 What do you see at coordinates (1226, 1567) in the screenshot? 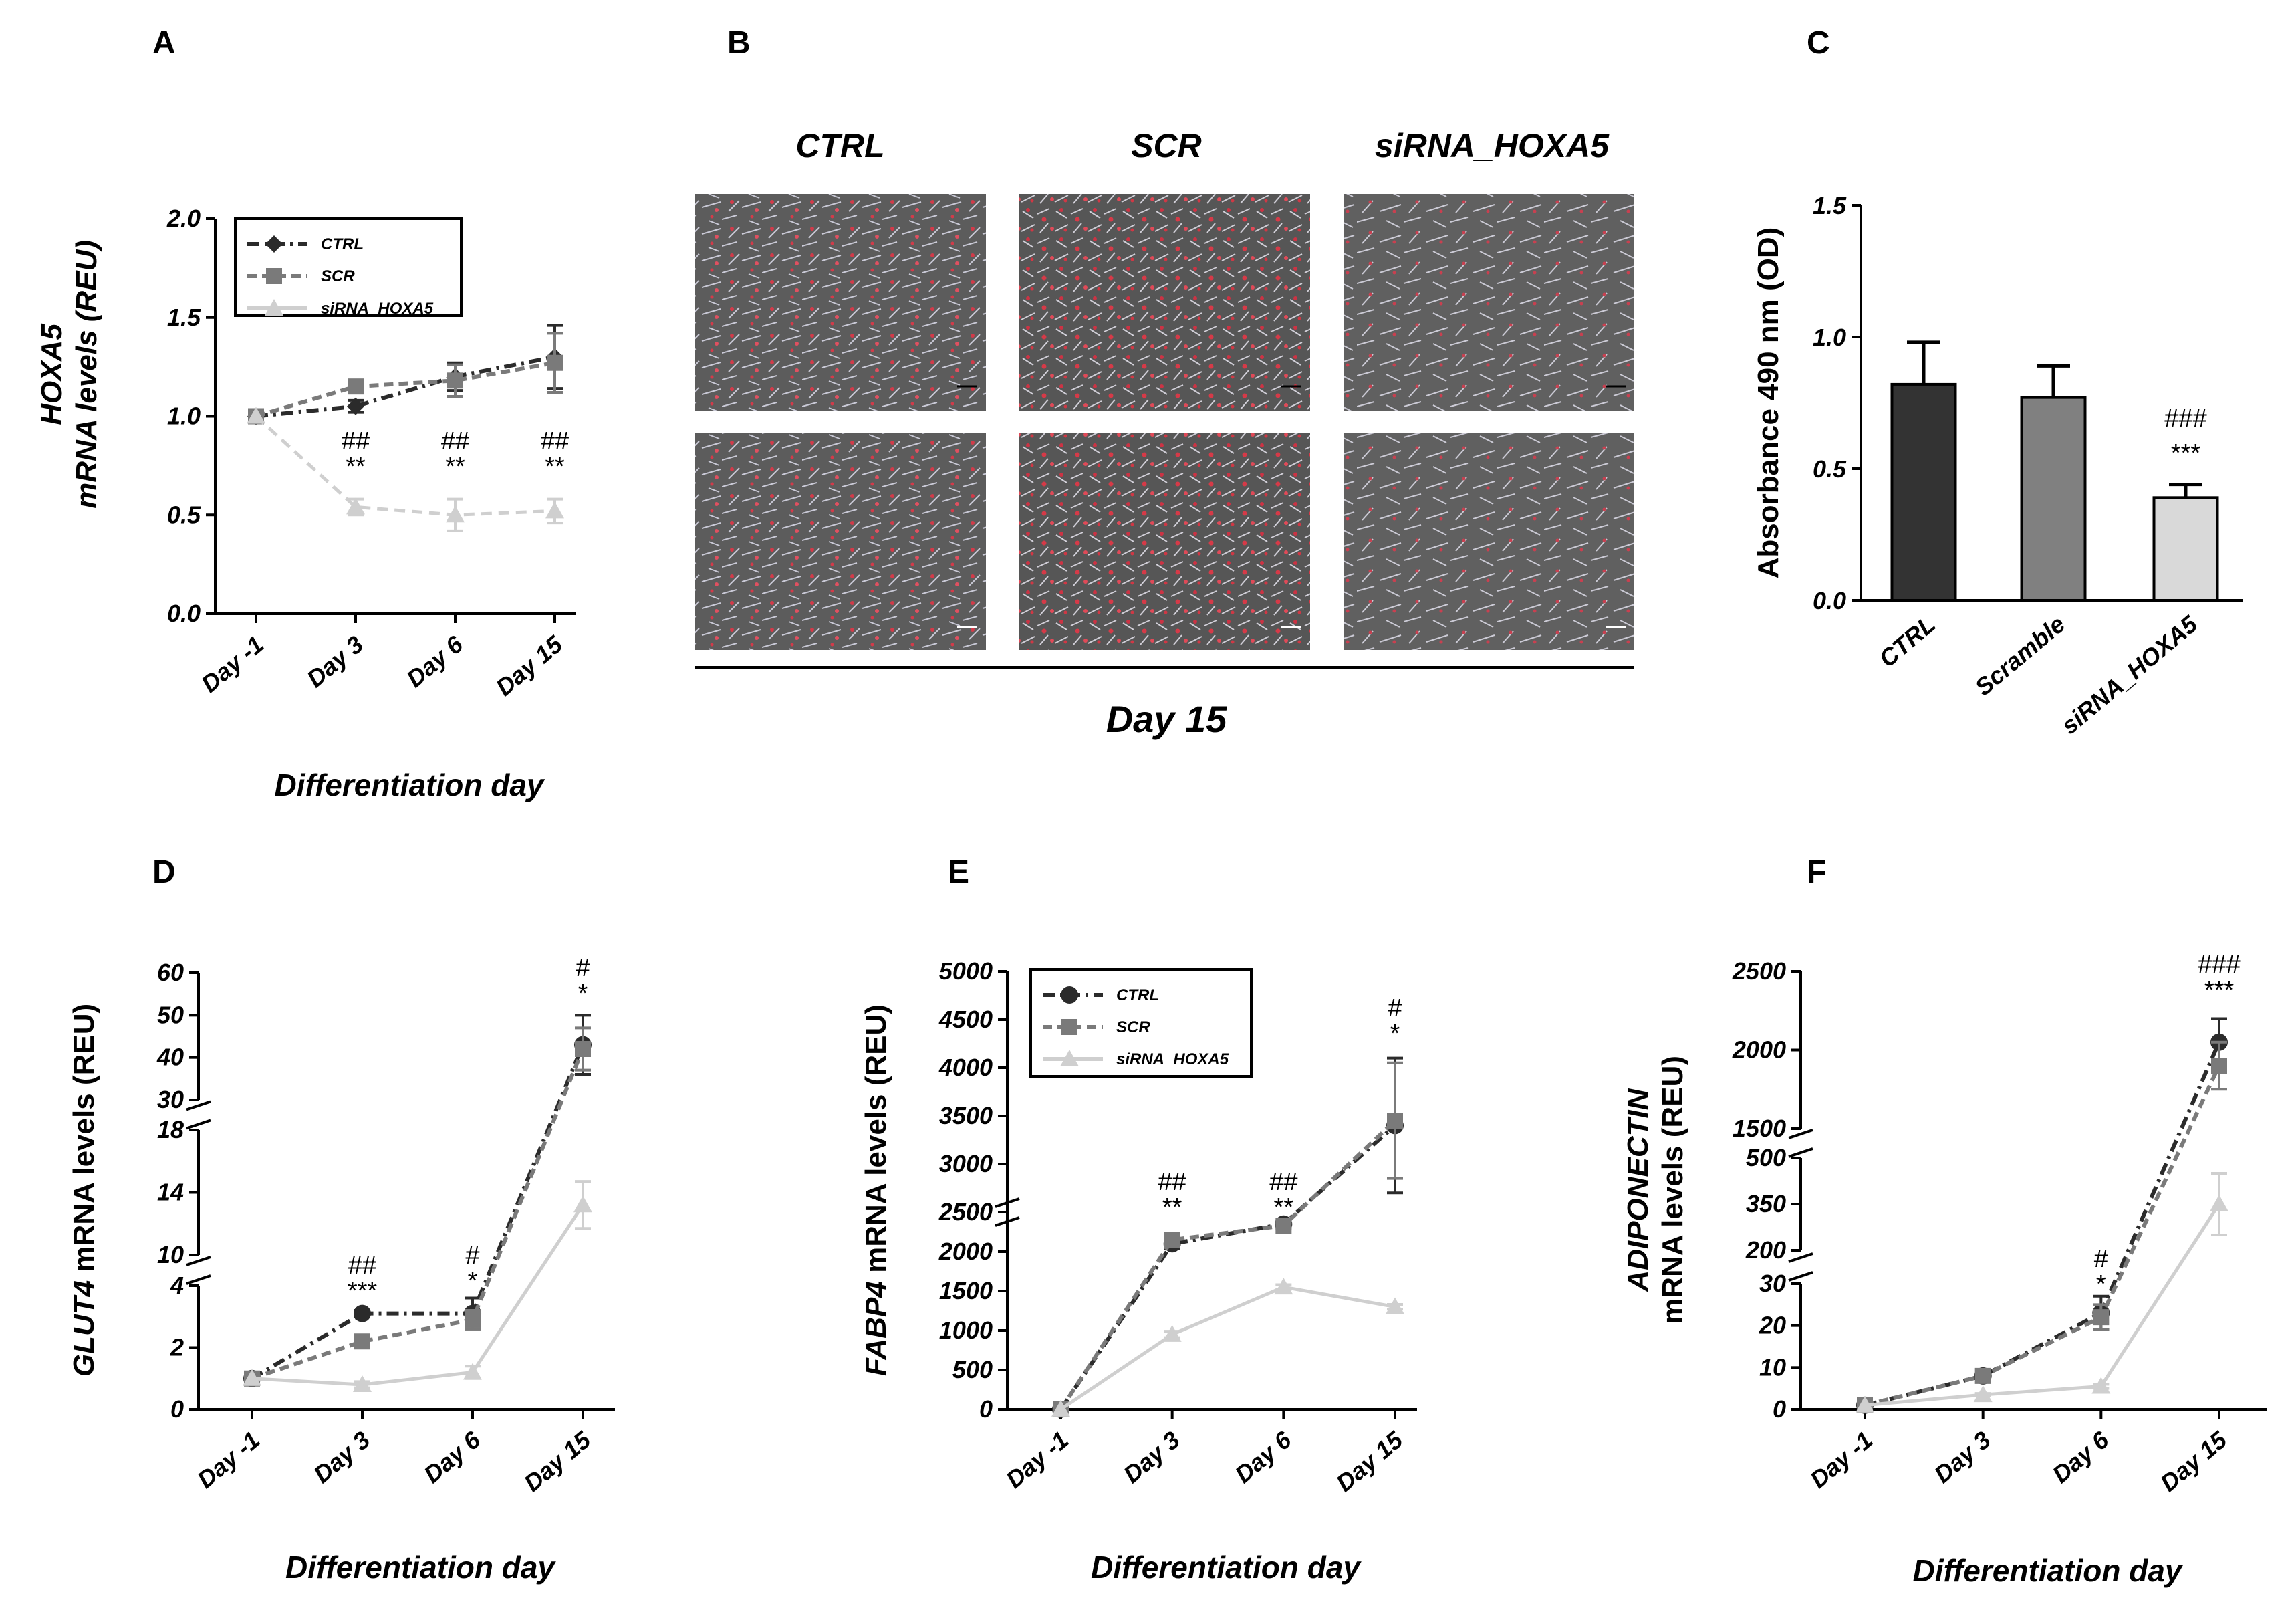
I see `x-axis-label: Differentiation day` at bounding box center [1226, 1567].